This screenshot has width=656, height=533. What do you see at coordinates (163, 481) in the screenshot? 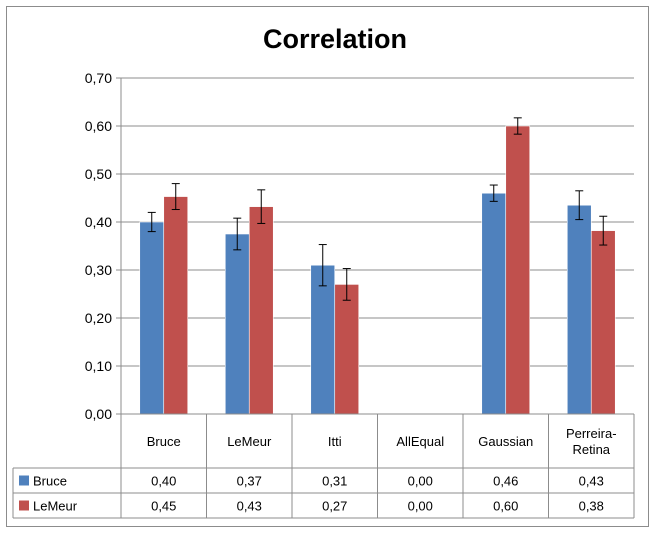
I see `table-cell: 0,40` at bounding box center [163, 481].